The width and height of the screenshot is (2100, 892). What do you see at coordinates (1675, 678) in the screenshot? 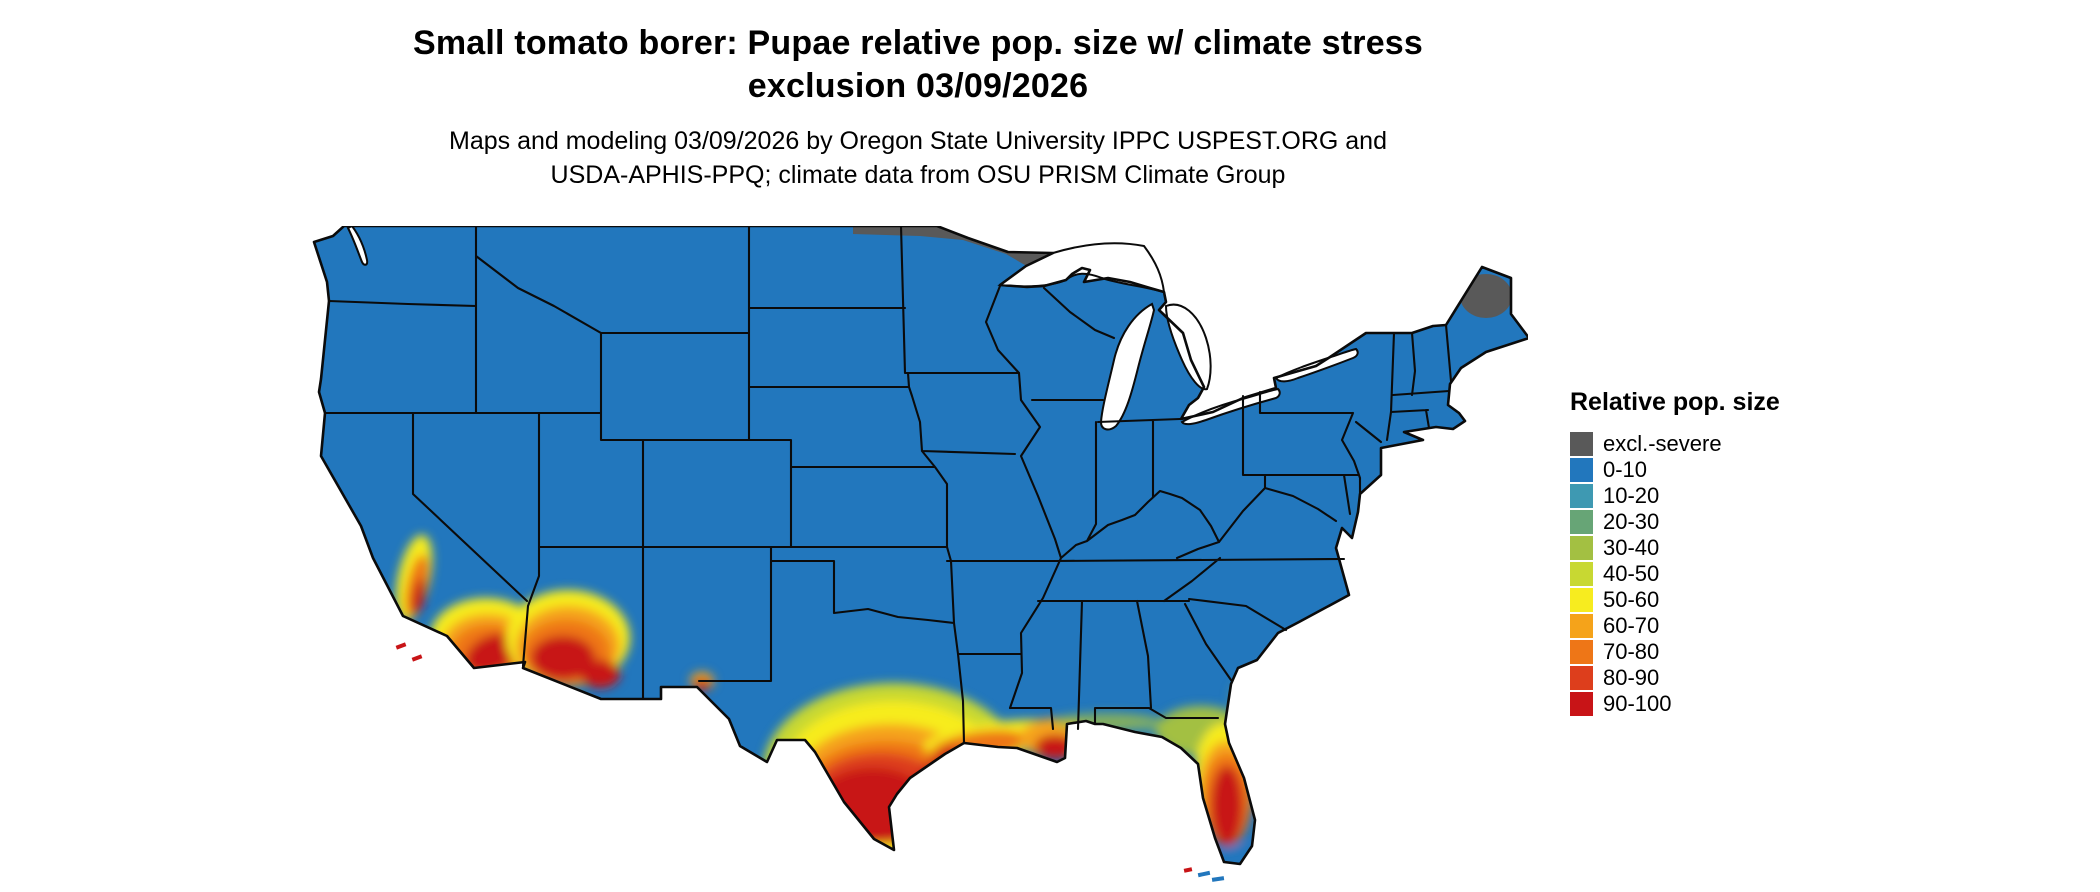
I see `legend-row: 80-90` at bounding box center [1675, 678].